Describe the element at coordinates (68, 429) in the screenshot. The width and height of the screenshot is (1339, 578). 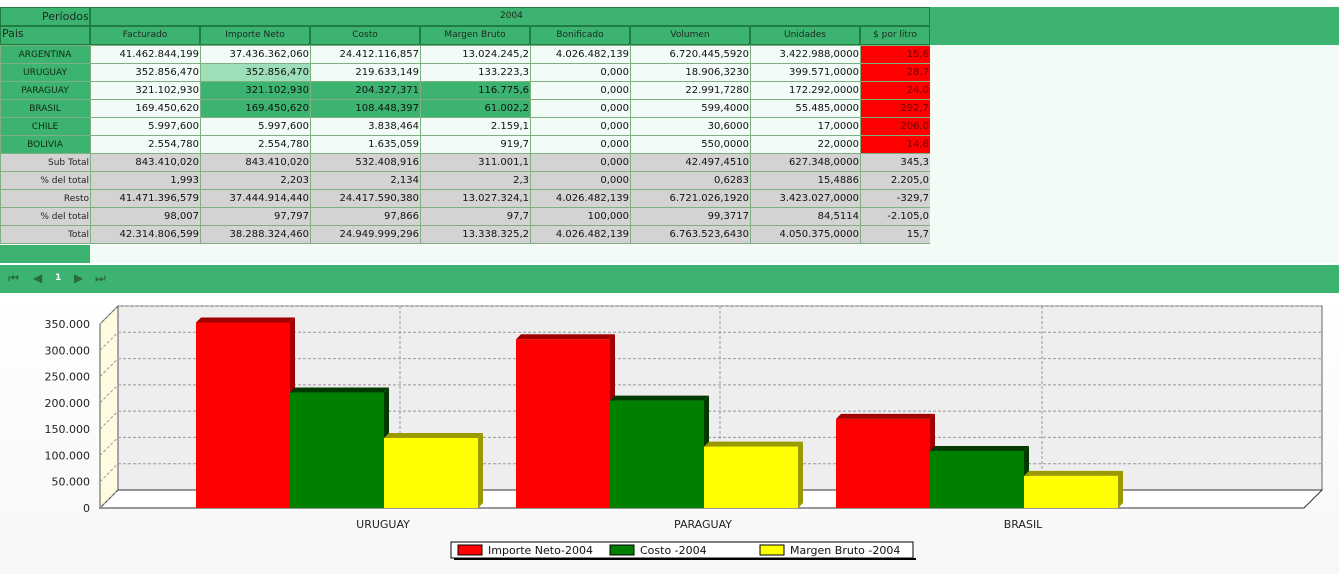
I see `y-tick-label: 150.000` at that location.